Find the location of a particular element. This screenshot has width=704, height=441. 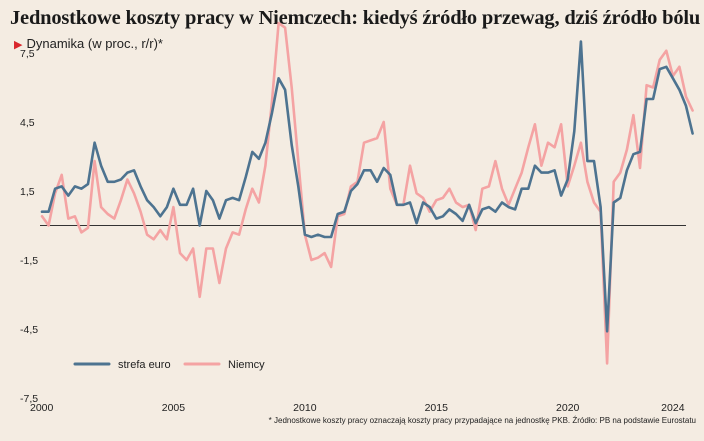

x-tick-label: 2010 is located at coordinates (305, 408).